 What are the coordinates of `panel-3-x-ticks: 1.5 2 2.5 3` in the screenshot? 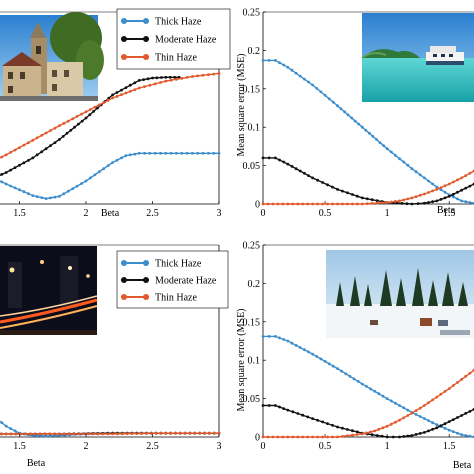 It's located at (117, 443).